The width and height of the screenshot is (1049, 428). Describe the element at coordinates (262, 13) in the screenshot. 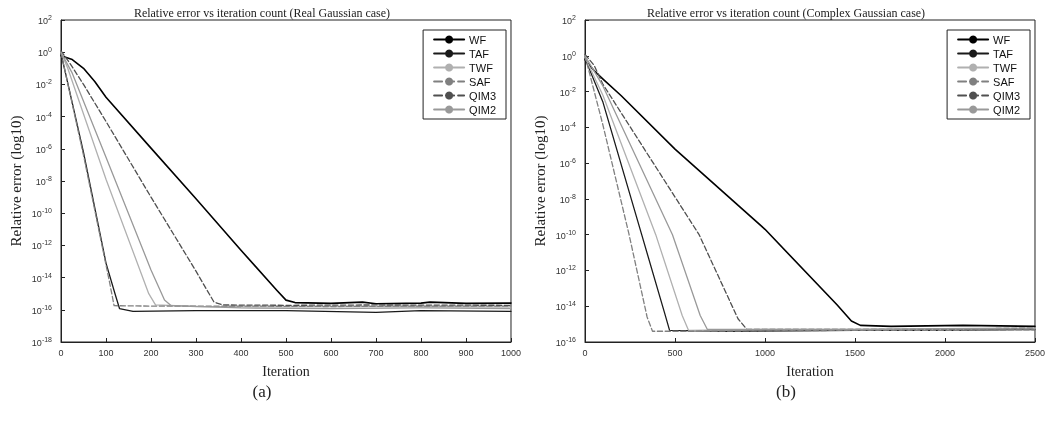

I see `chart-title: Relative error vs iteration count (Real Gaussian case)` at that location.